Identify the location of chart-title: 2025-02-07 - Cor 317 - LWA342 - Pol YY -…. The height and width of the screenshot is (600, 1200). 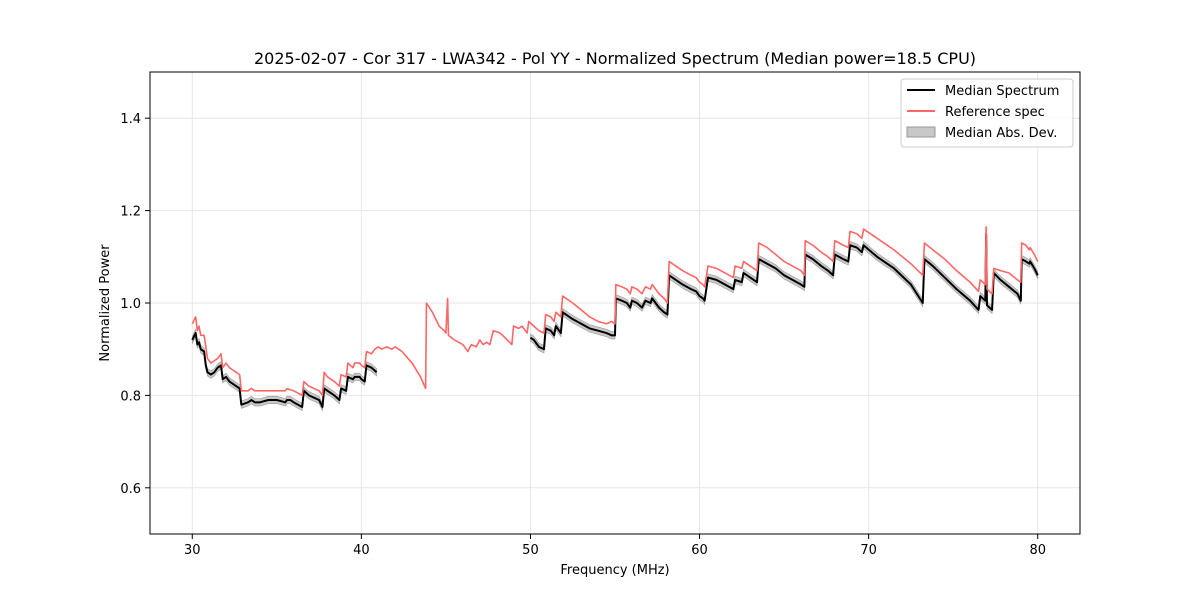
(615, 58).